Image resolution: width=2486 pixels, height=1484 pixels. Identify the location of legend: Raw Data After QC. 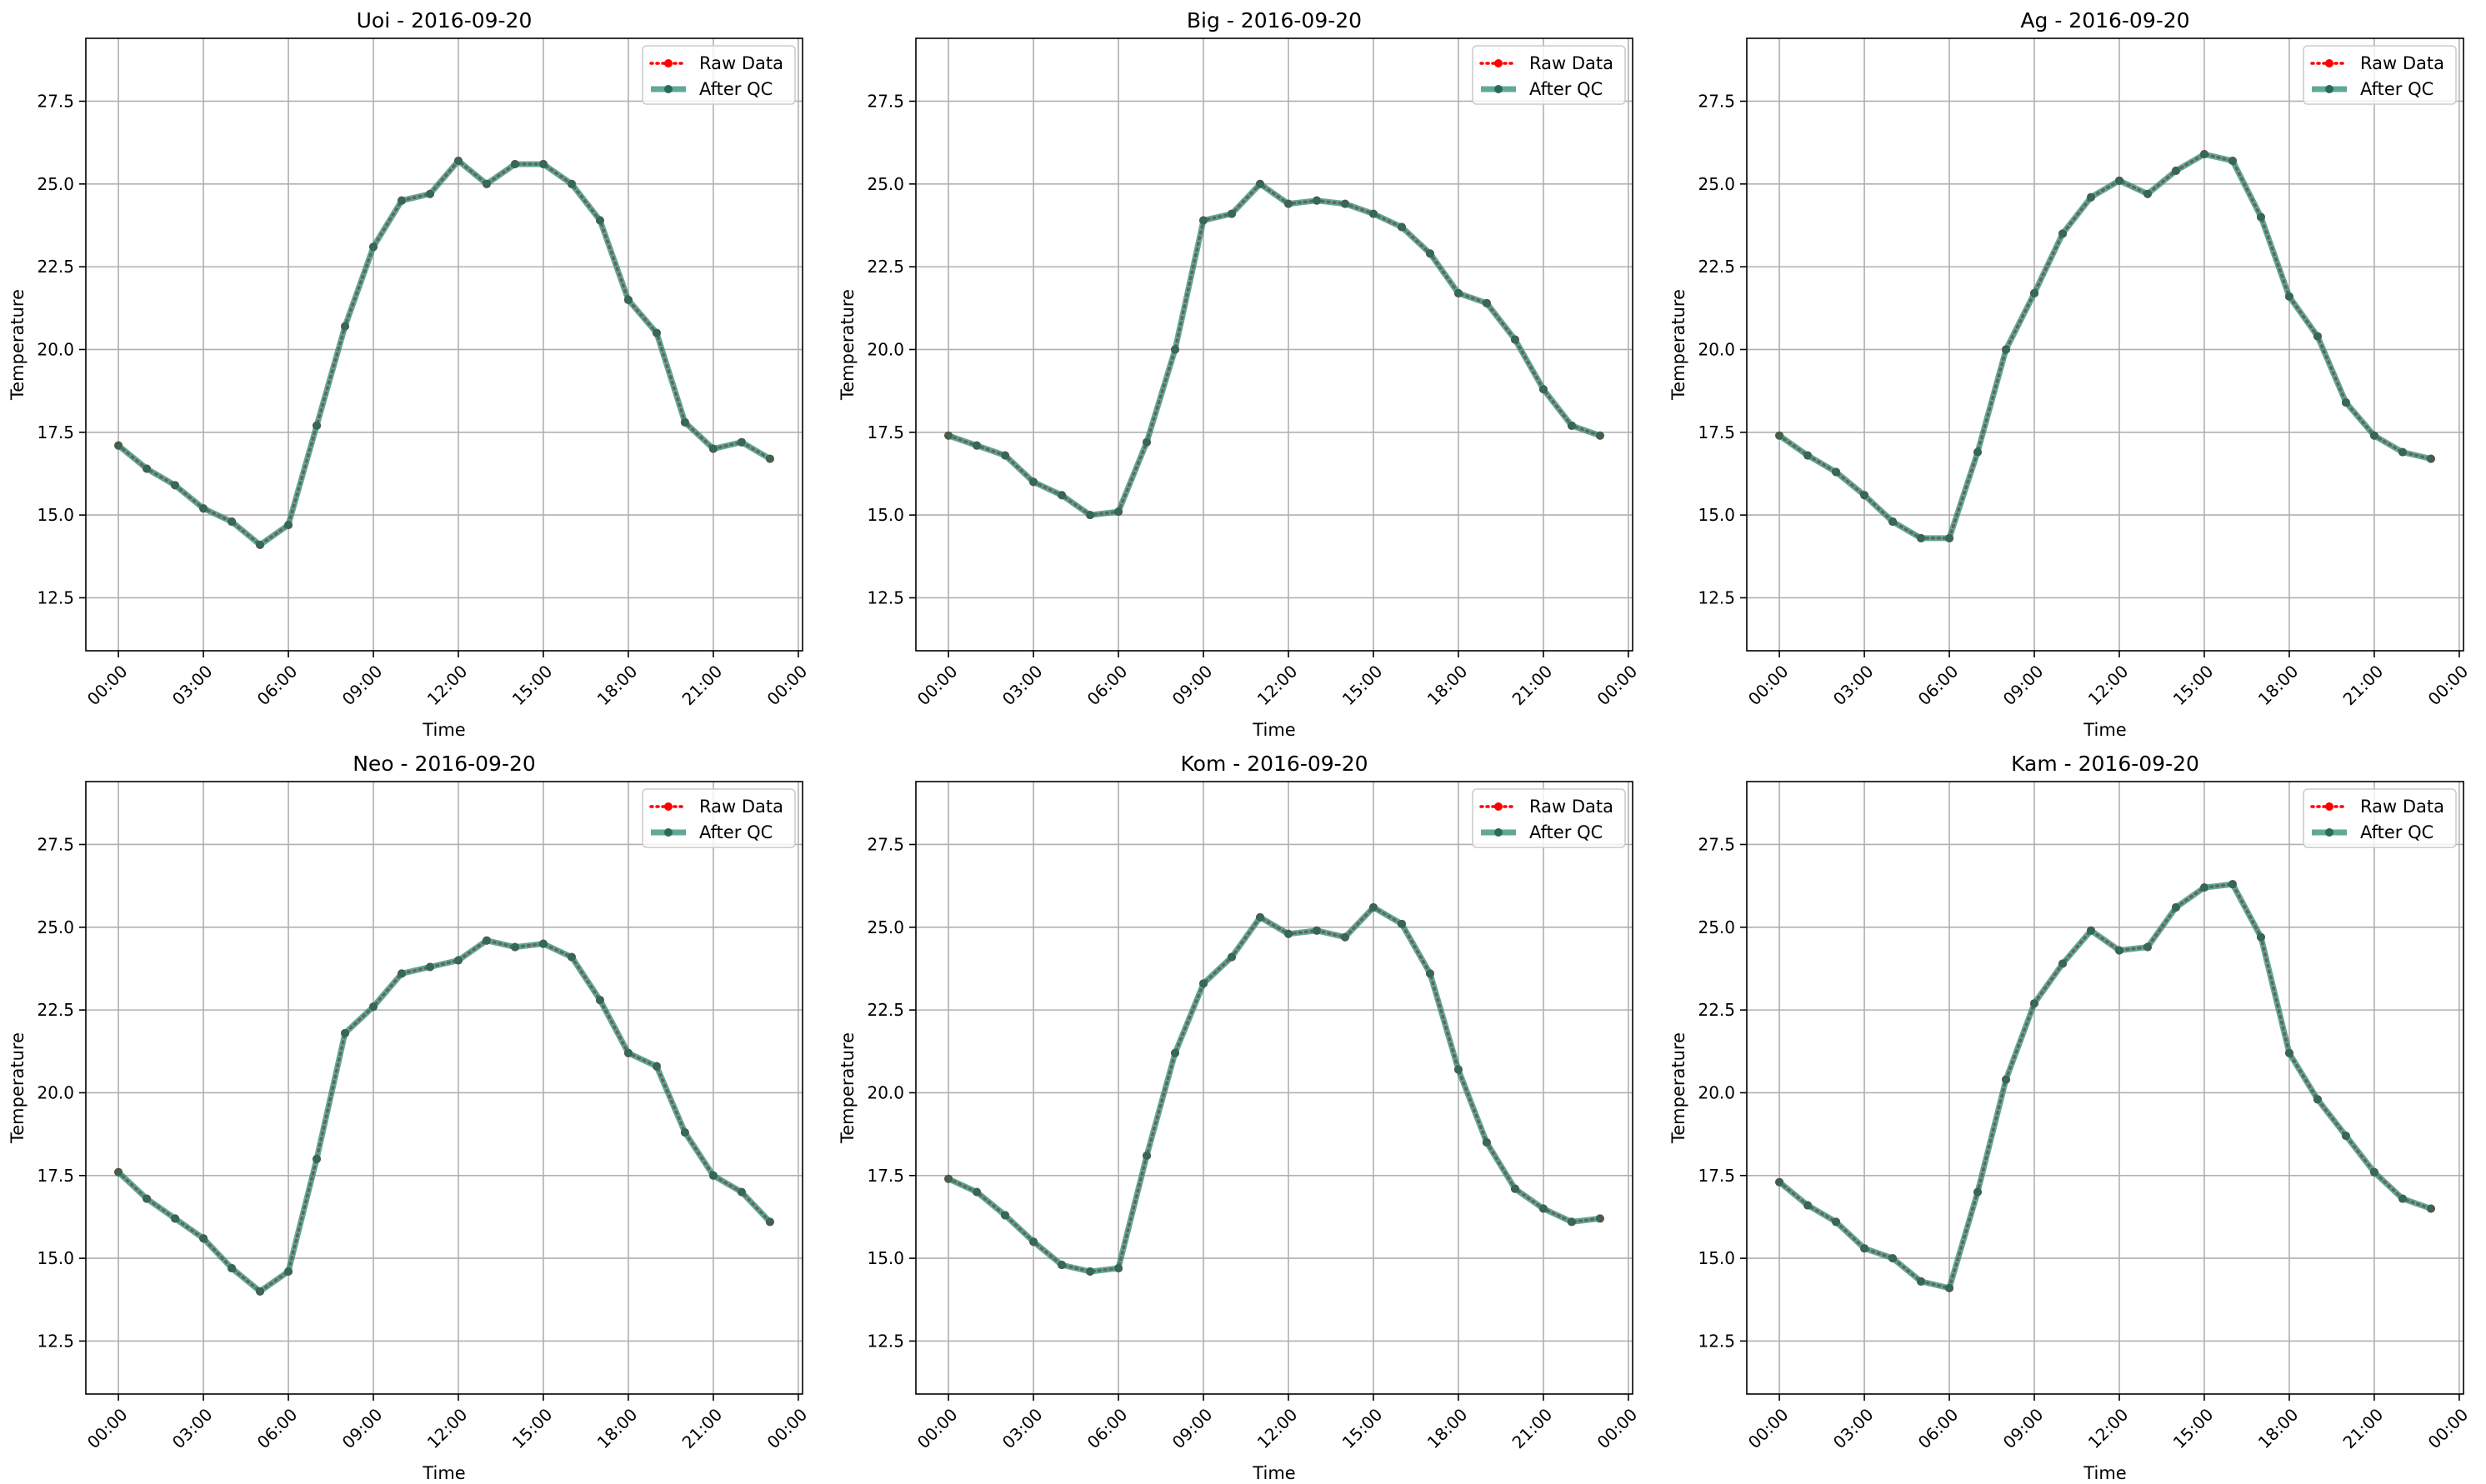
(1549, 75).